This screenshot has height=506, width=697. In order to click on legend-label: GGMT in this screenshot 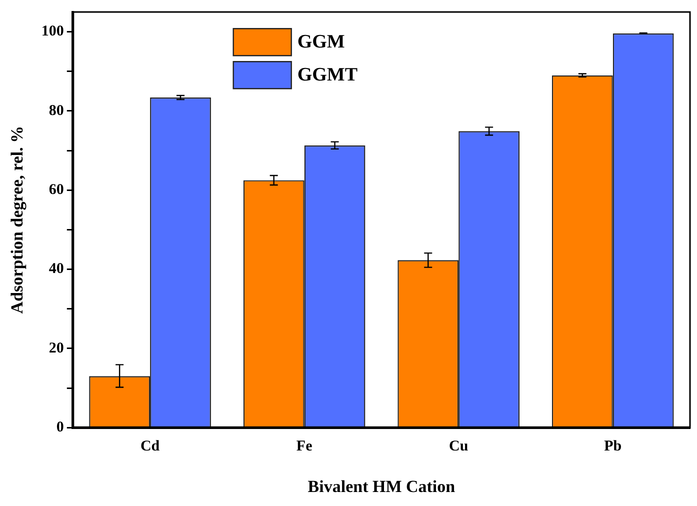, I will do `click(327, 75)`.